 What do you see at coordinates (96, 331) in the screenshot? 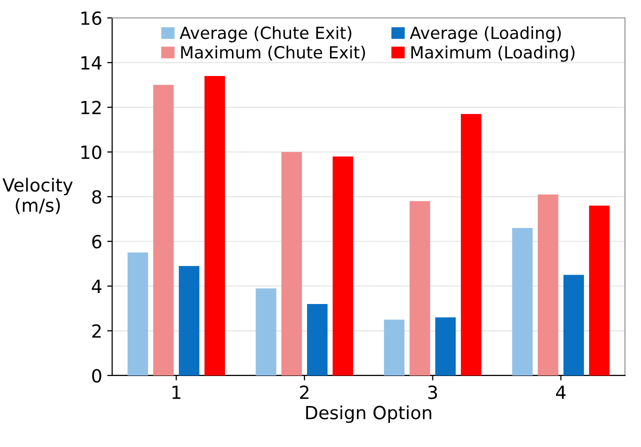
I see `y-tick-label: 2` at bounding box center [96, 331].